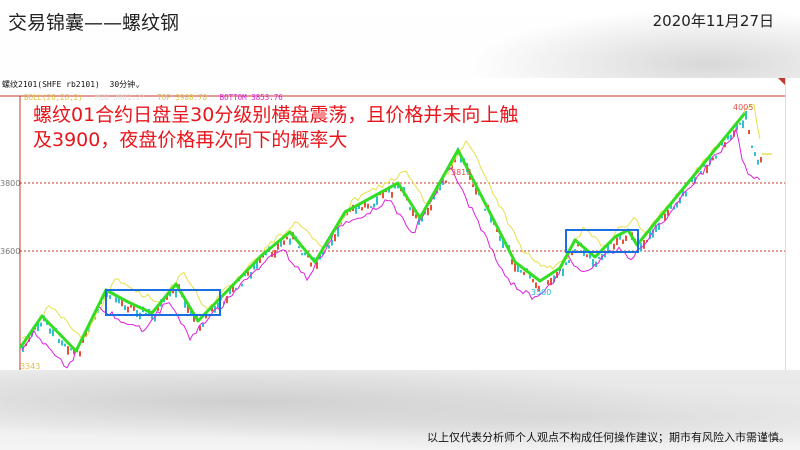  I want to click on period-dropdown: 30分钟, so click(122, 84).